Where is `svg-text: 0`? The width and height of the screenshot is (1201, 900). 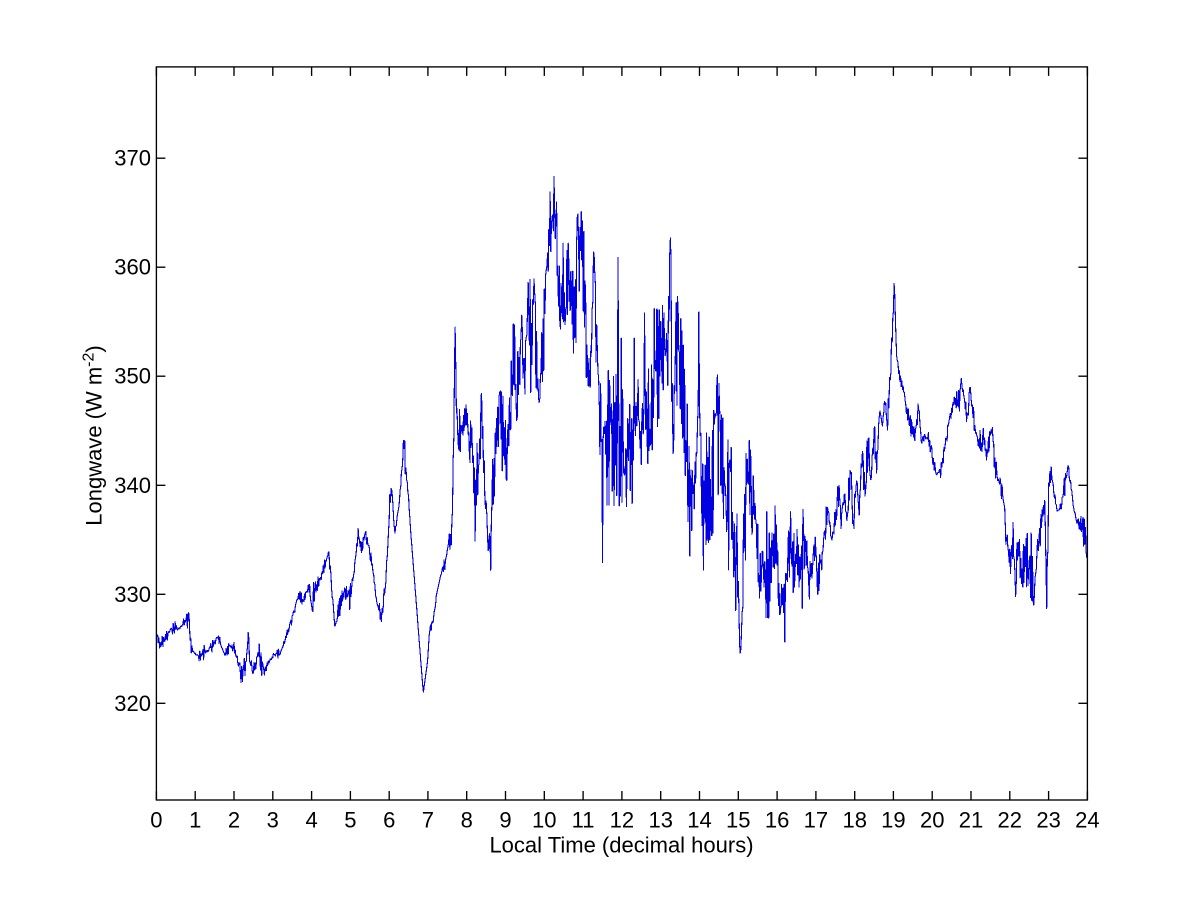 svg-text: 0 is located at coordinates (156, 820).